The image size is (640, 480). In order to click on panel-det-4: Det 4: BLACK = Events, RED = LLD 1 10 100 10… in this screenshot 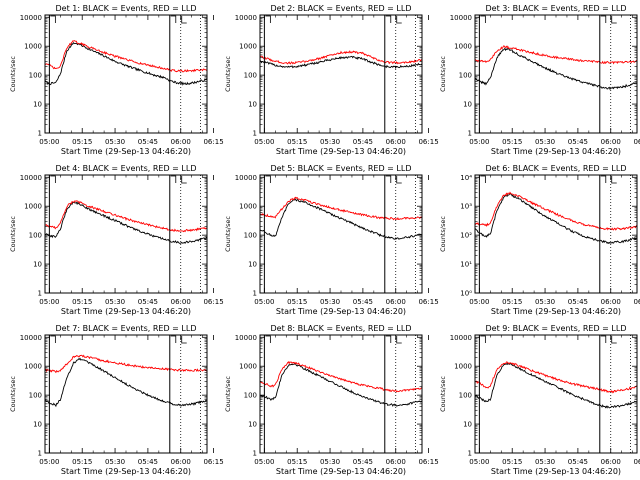, I will do `click(116, 240)`.